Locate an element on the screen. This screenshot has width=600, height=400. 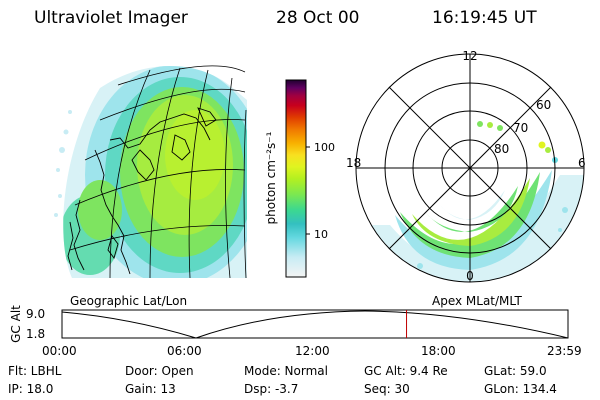
timeline-xtick-1800: 18:00 is located at coordinates (438, 351).